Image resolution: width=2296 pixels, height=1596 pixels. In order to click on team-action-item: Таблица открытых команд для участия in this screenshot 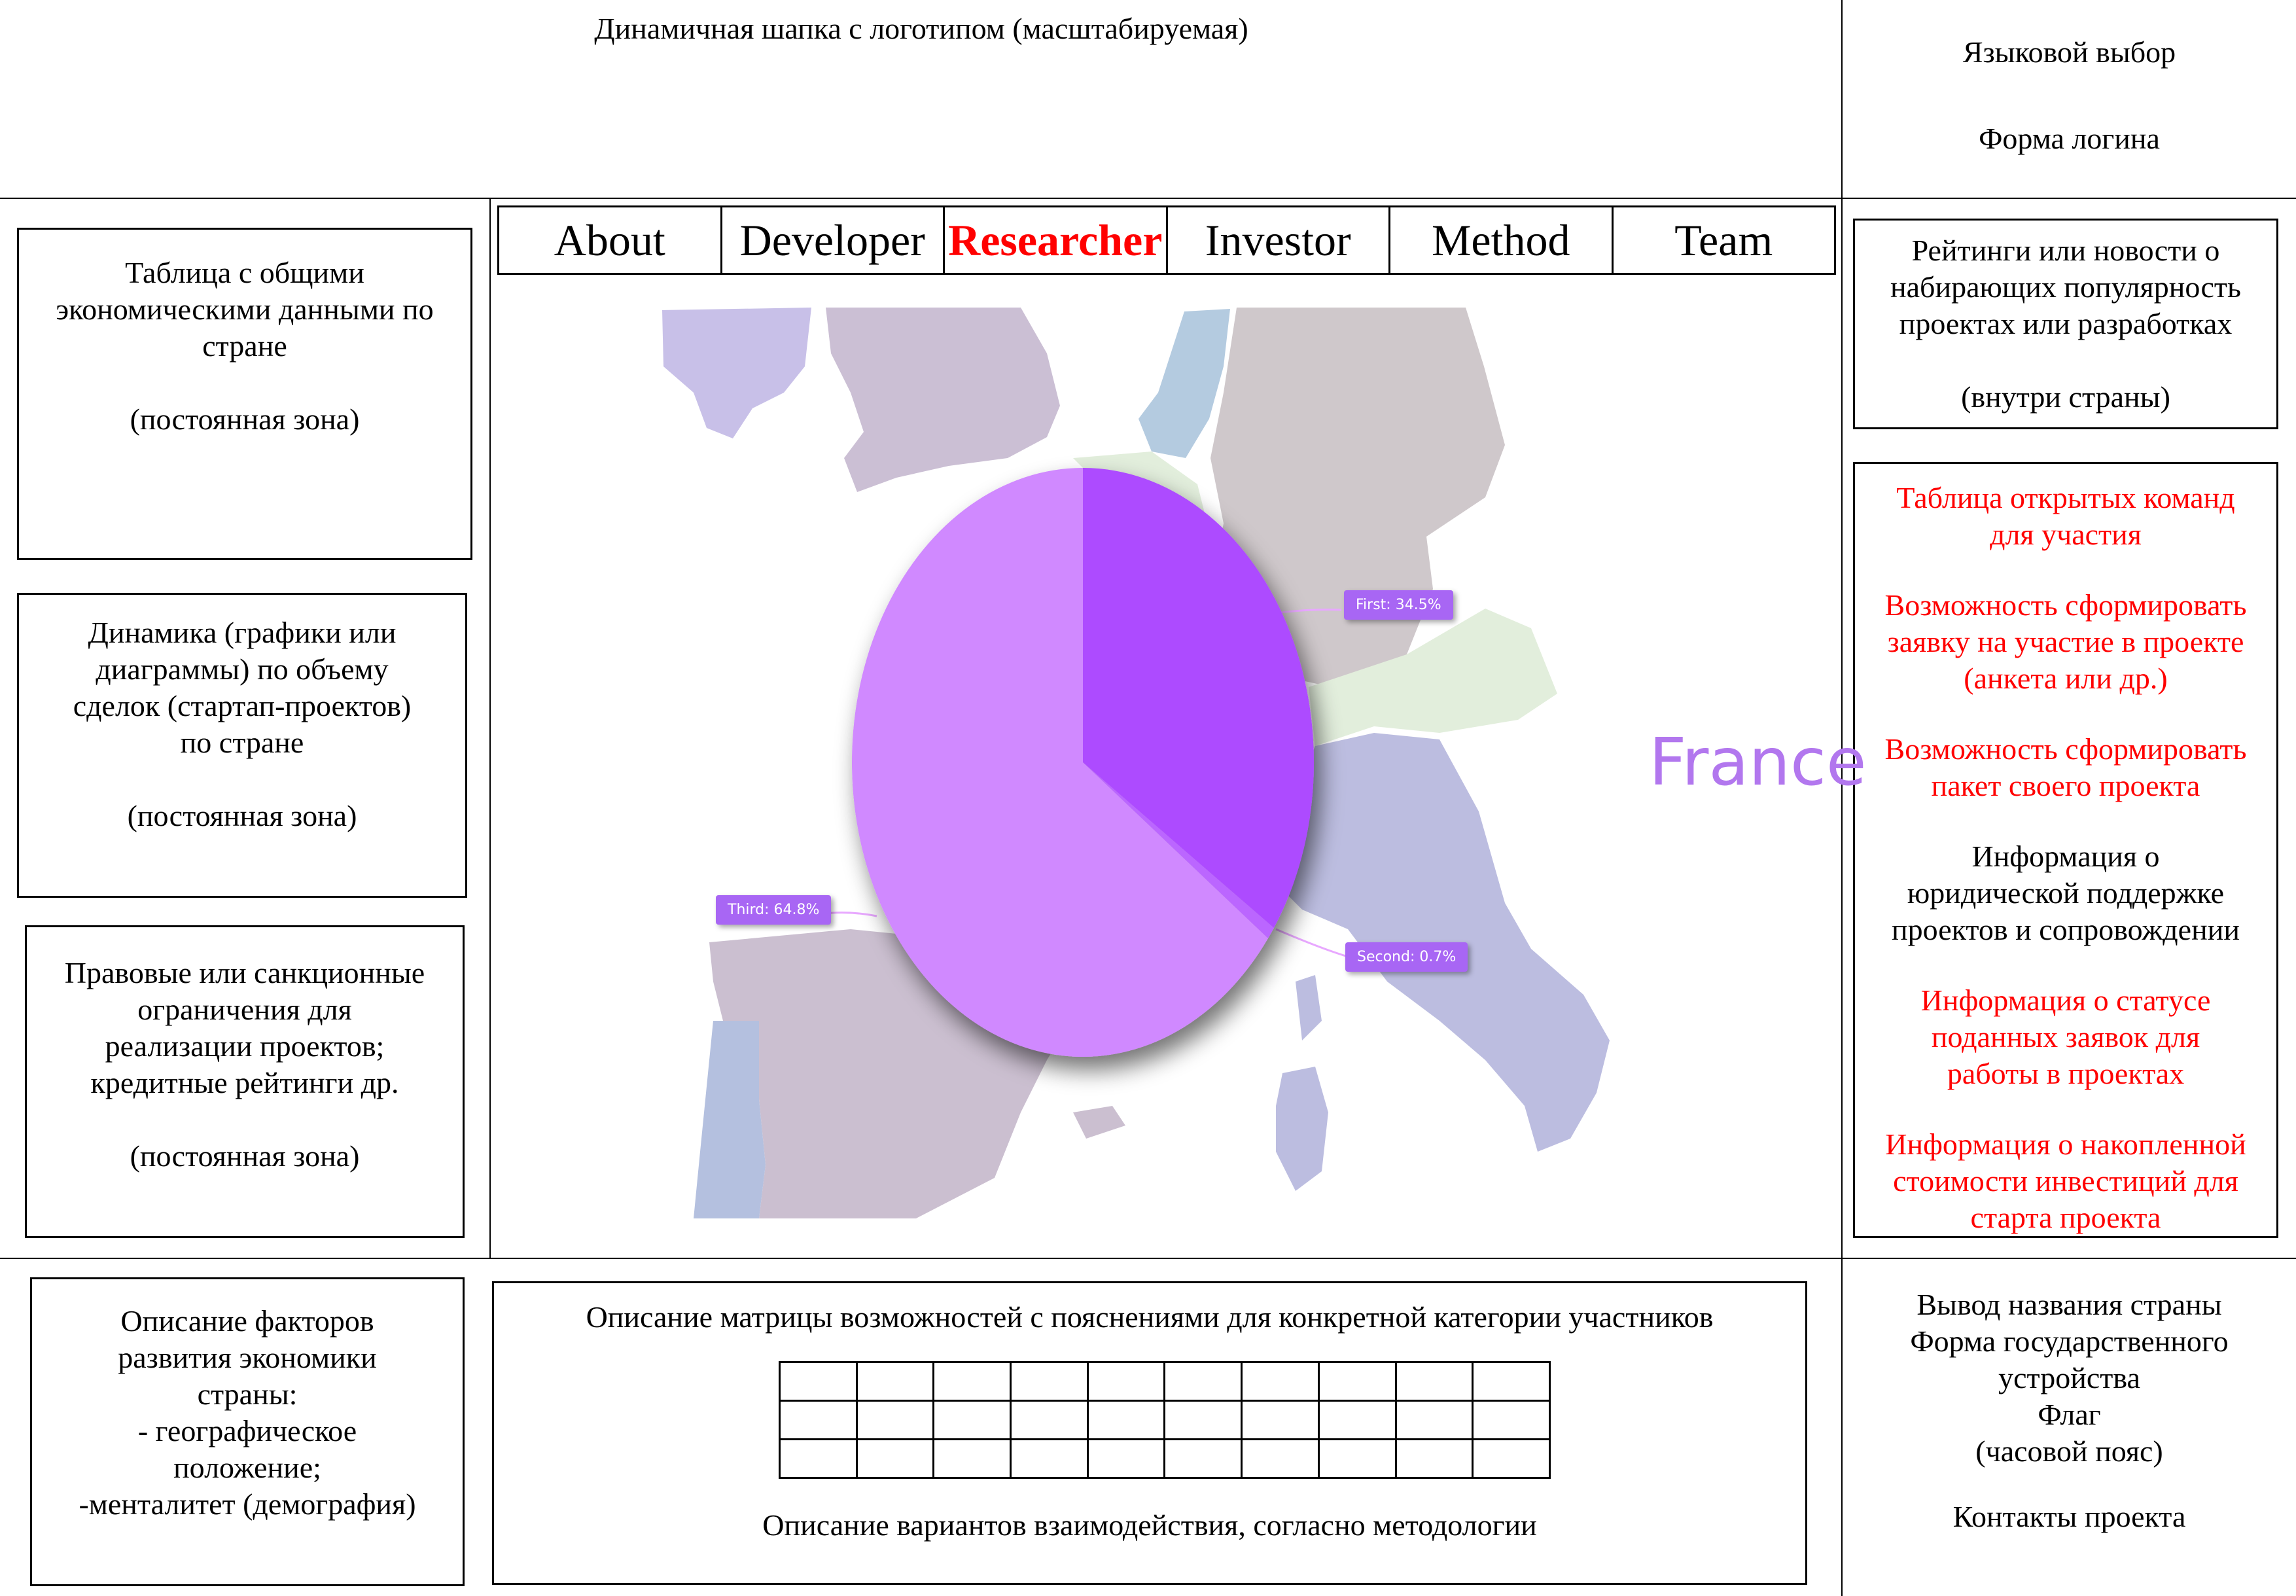, I will do `click(2065, 516)`.